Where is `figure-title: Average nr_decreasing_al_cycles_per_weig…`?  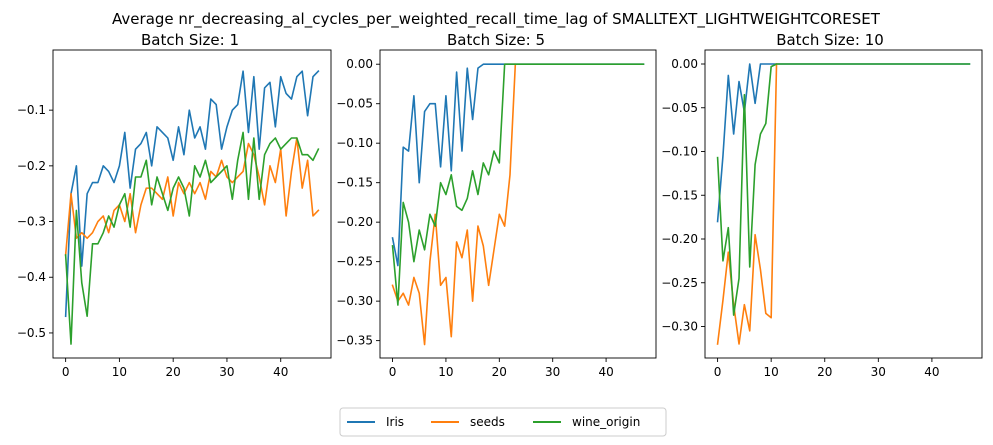 figure-title: Average nr_decreasing_al_cycles_per_weig… is located at coordinates (496, 19).